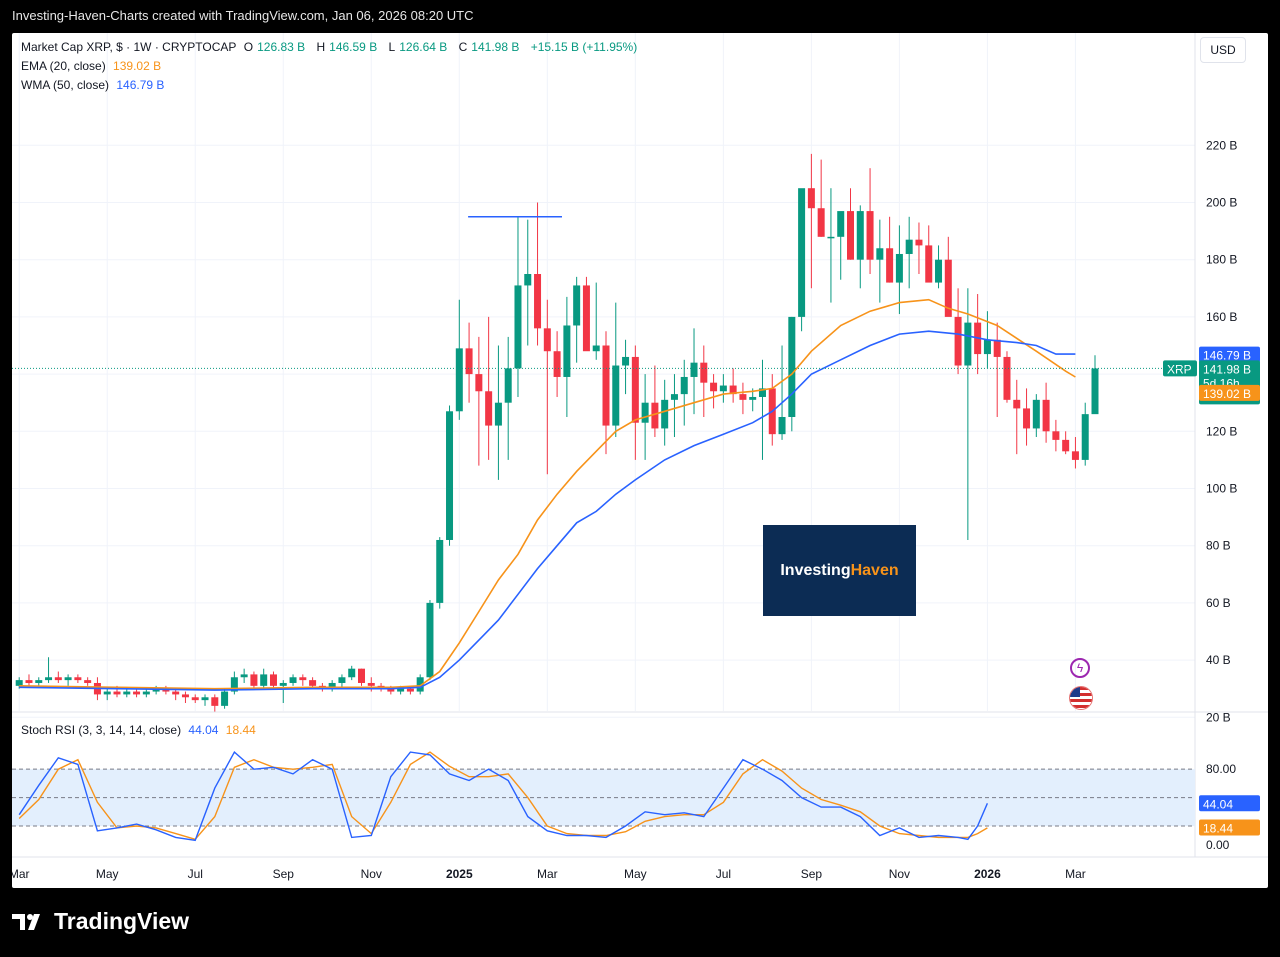 Image resolution: width=1280 pixels, height=957 pixels. I want to click on wma-label: WMA (50, close), so click(65, 85).